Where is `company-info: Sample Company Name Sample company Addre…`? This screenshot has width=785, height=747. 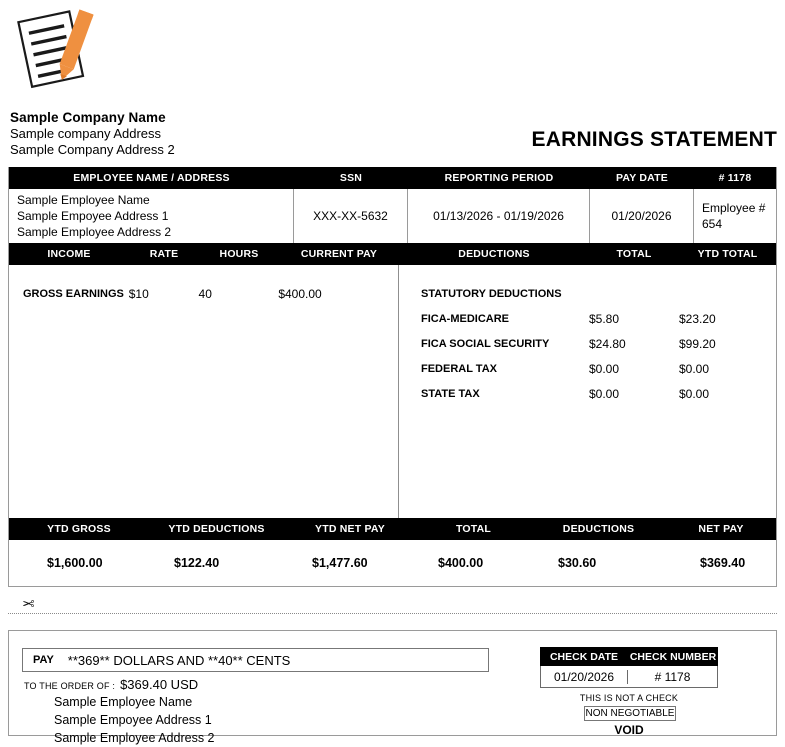 company-info: Sample Company Name Sample company Addre… is located at coordinates (92, 134).